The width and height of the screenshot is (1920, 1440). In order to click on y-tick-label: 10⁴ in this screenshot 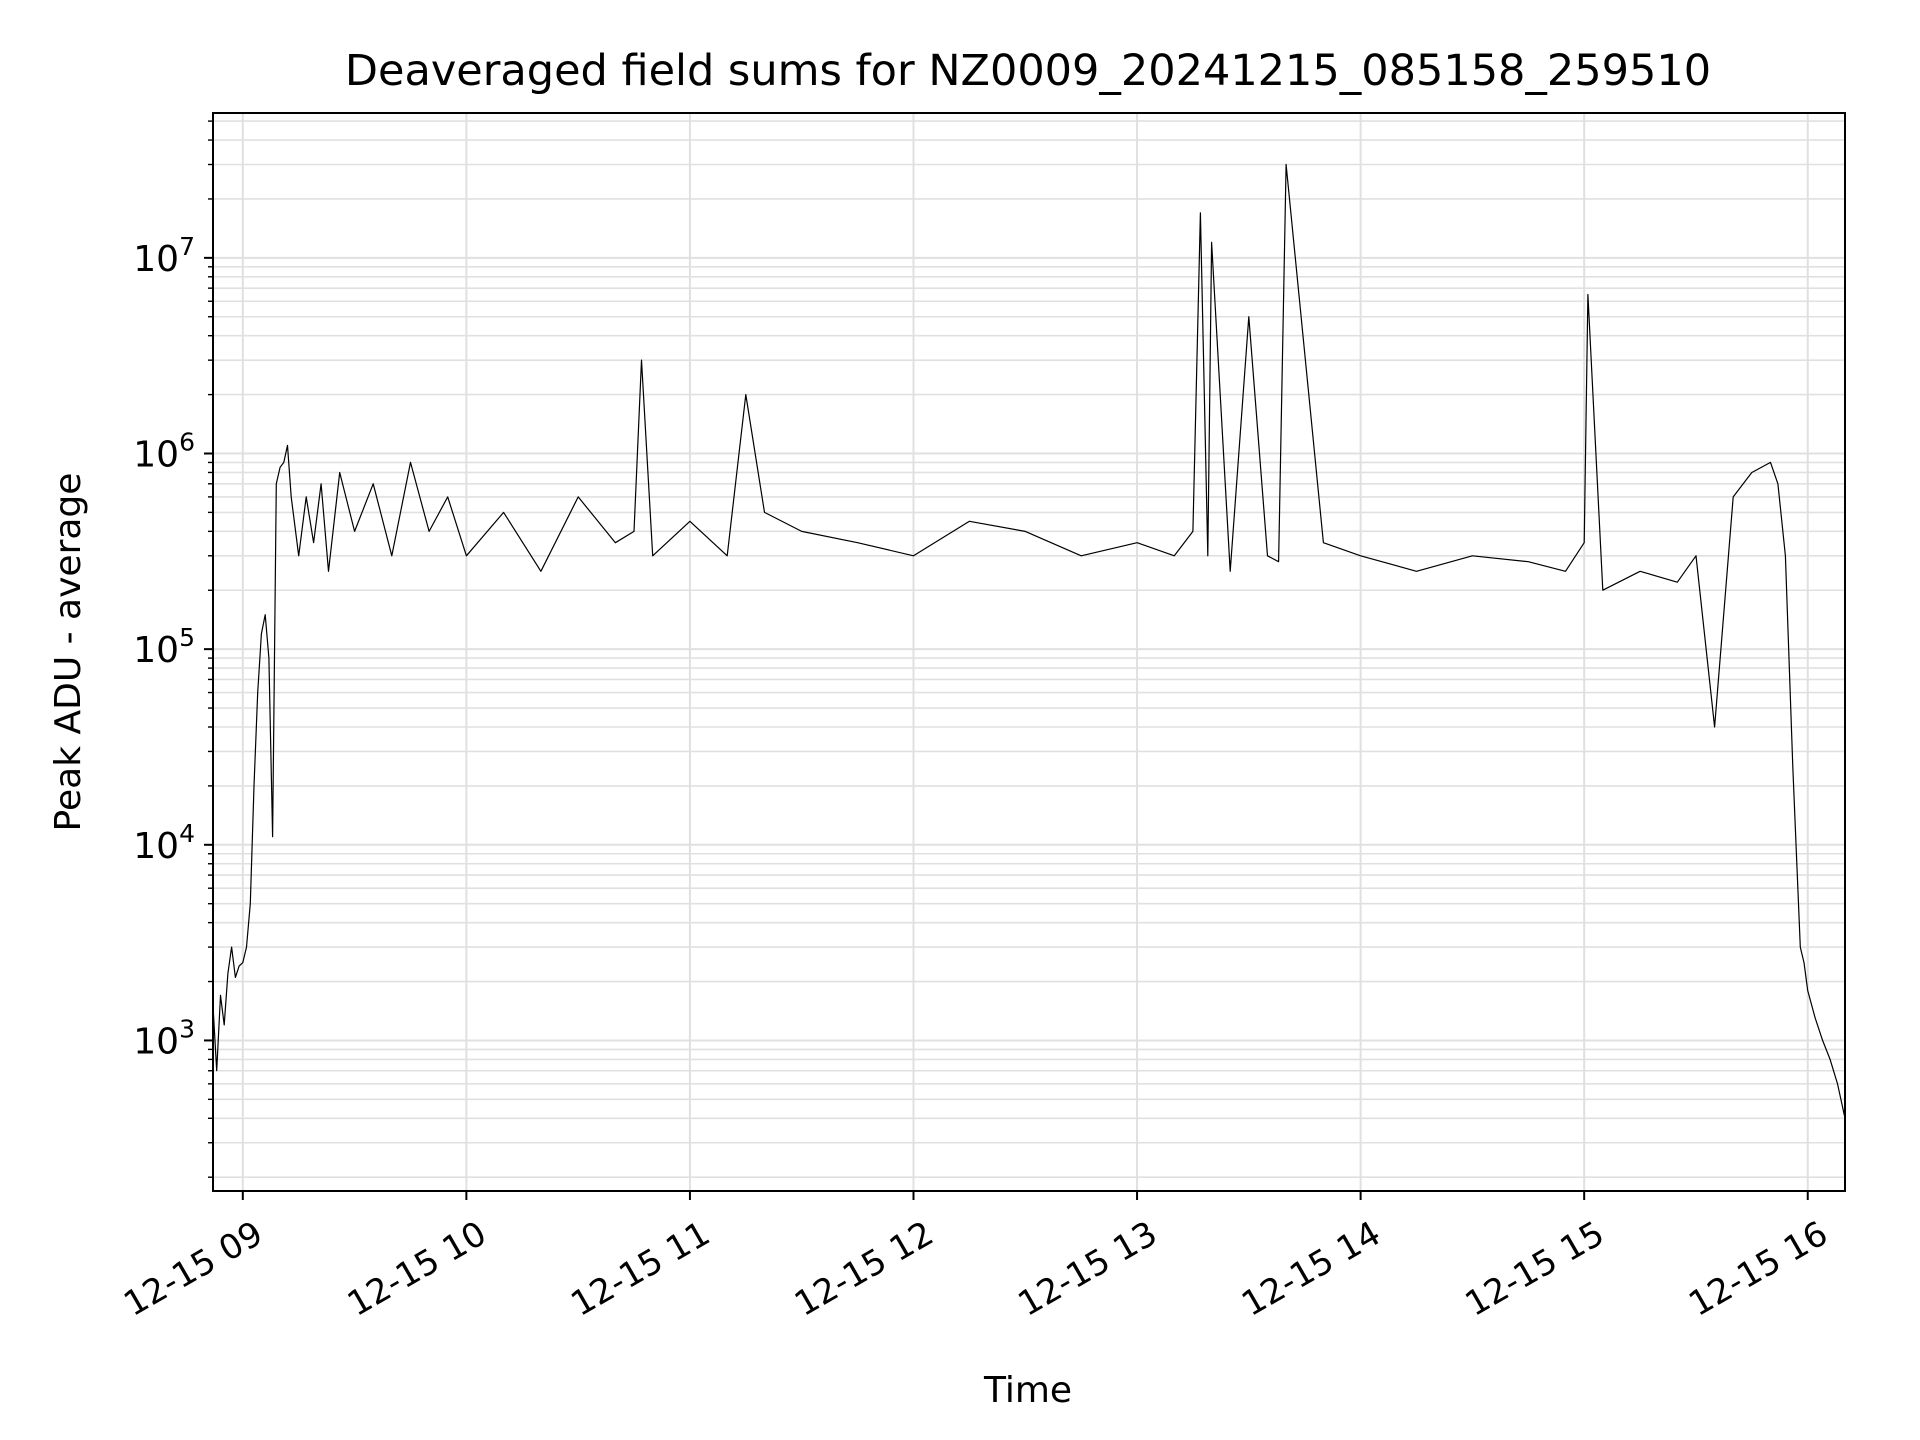, I will do `click(164, 843)`.